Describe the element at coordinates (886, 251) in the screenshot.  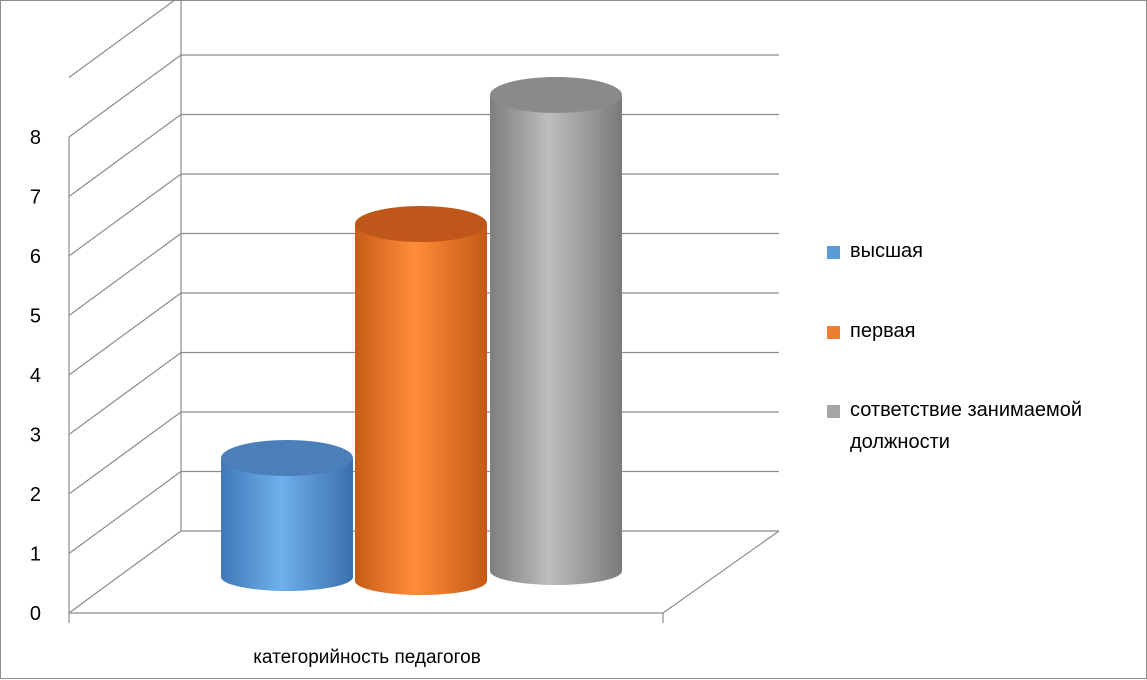
I see `legend-label: высшая` at that location.